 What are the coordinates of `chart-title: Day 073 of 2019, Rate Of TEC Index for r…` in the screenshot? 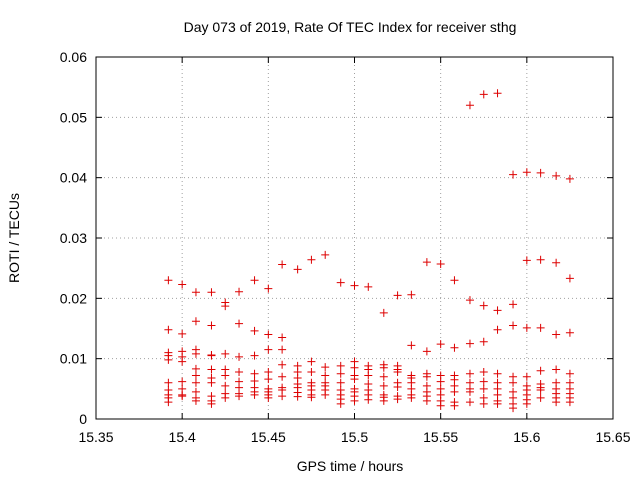 It's located at (350, 27).